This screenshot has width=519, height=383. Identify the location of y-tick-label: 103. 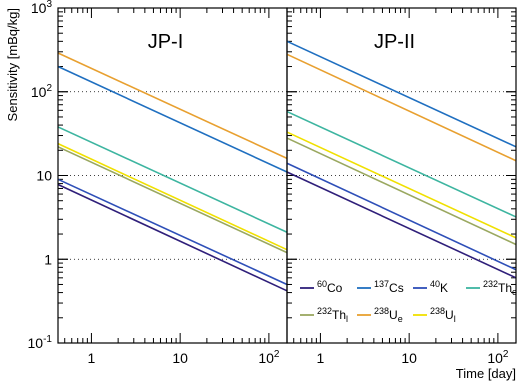
(42, 8).